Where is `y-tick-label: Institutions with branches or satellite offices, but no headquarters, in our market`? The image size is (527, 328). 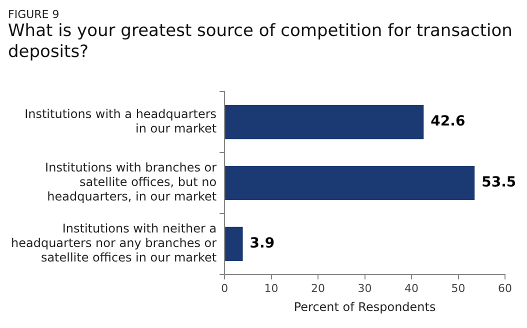
y-tick-label: Institutions with branches or satellite offices, but no headquarters, in our market is located at coordinates (131, 182).